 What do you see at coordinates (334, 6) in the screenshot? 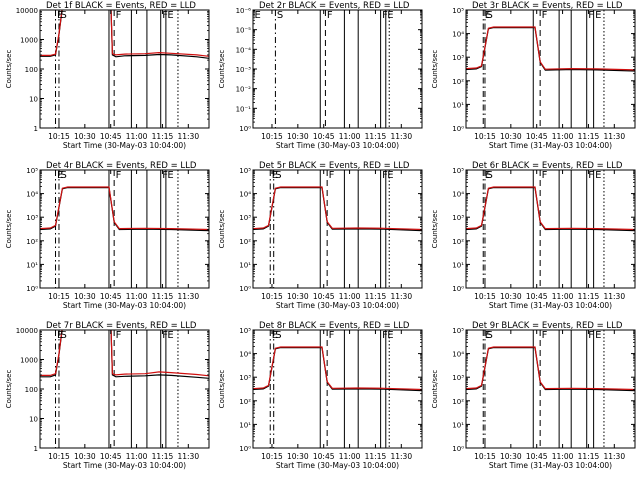
I see `plot-title: Det 2r BLACK = Events, RED = LLD` at bounding box center [334, 6].